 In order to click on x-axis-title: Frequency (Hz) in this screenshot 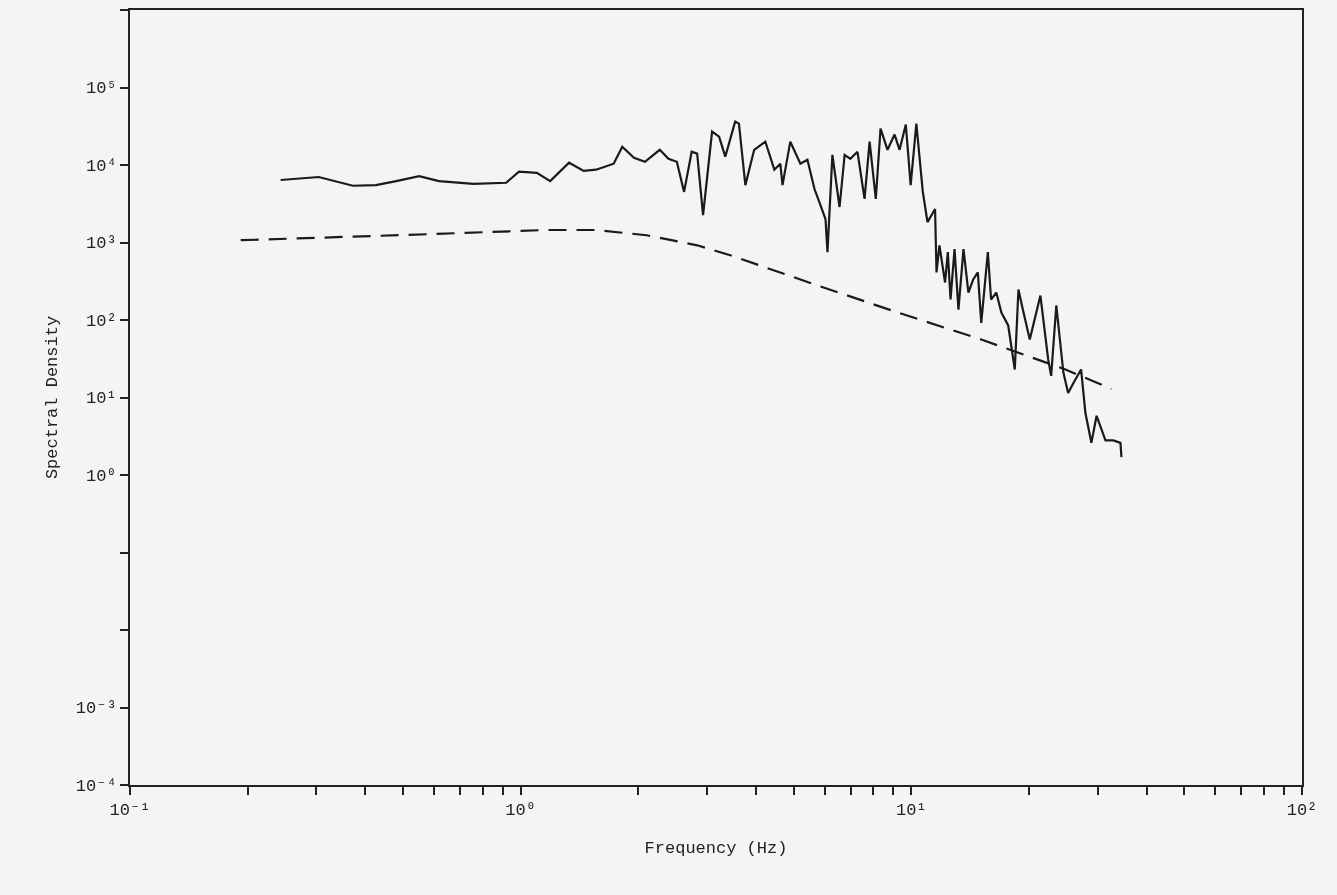, I will do `click(716, 849)`.